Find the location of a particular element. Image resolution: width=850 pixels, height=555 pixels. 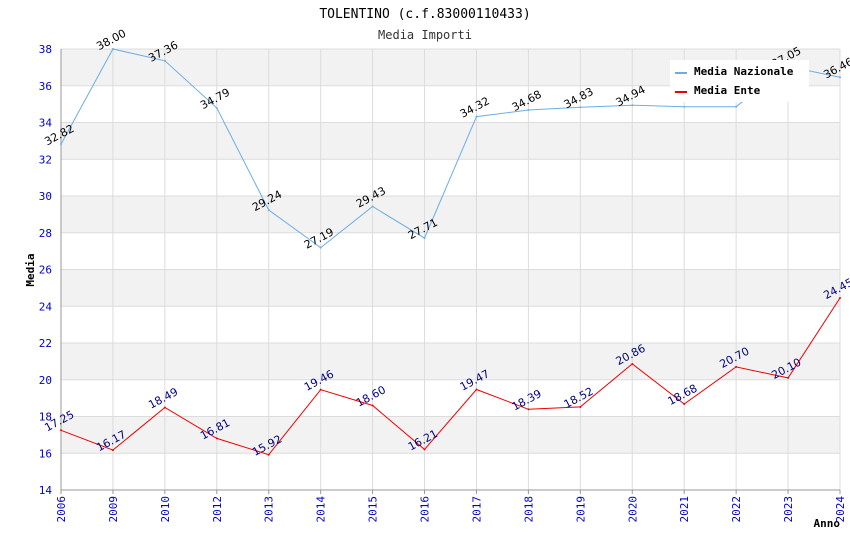

x-tick-label: 2024 is located at coordinates (840, 509).